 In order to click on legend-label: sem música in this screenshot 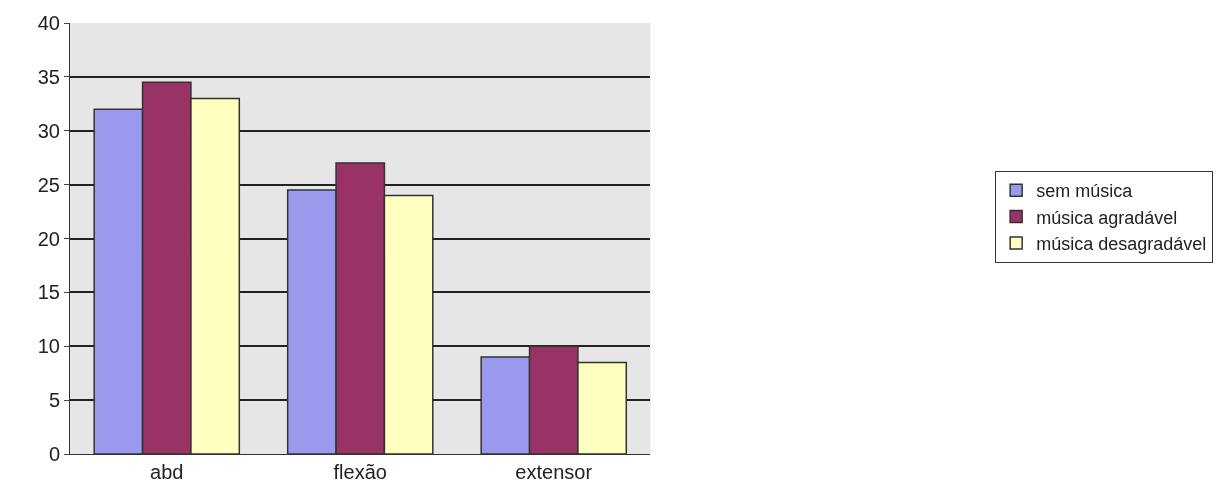, I will do `click(1085, 191)`.